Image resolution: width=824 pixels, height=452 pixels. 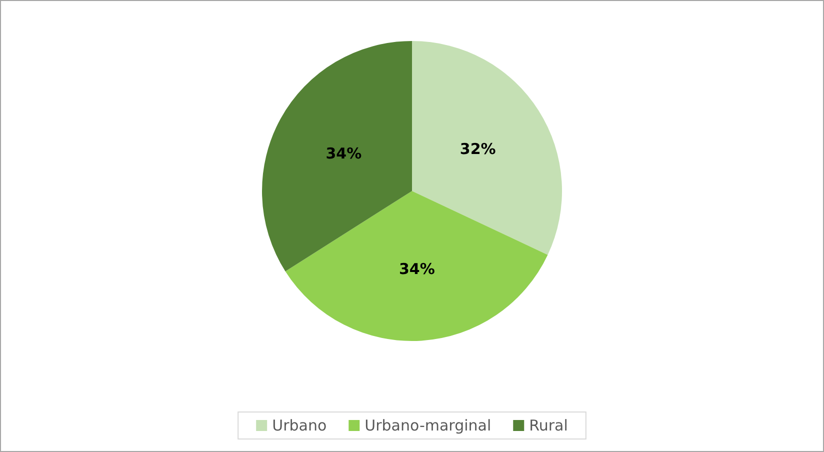 What do you see at coordinates (478, 149) in the screenshot?
I see `data-label: 32%` at bounding box center [478, 149].